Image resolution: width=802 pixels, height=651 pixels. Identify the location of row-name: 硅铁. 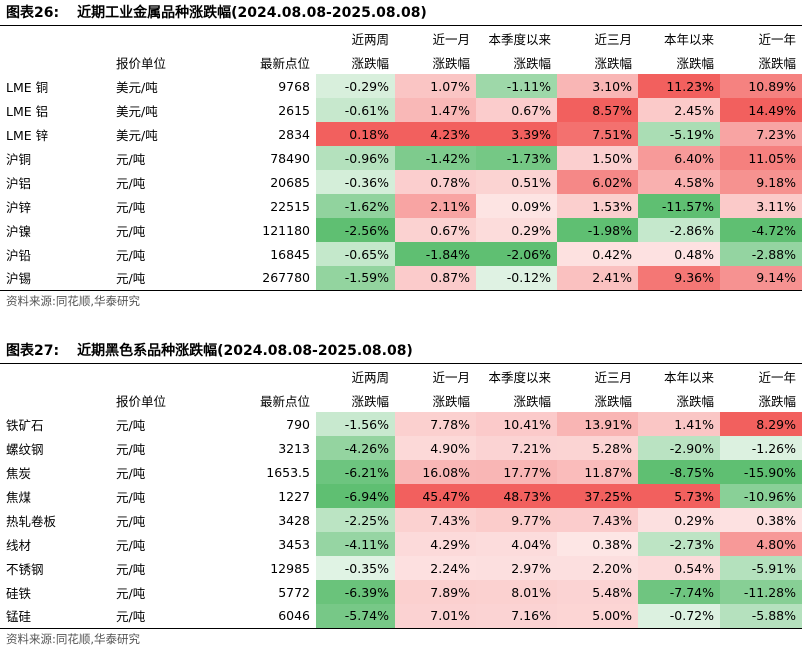
(19, 593).